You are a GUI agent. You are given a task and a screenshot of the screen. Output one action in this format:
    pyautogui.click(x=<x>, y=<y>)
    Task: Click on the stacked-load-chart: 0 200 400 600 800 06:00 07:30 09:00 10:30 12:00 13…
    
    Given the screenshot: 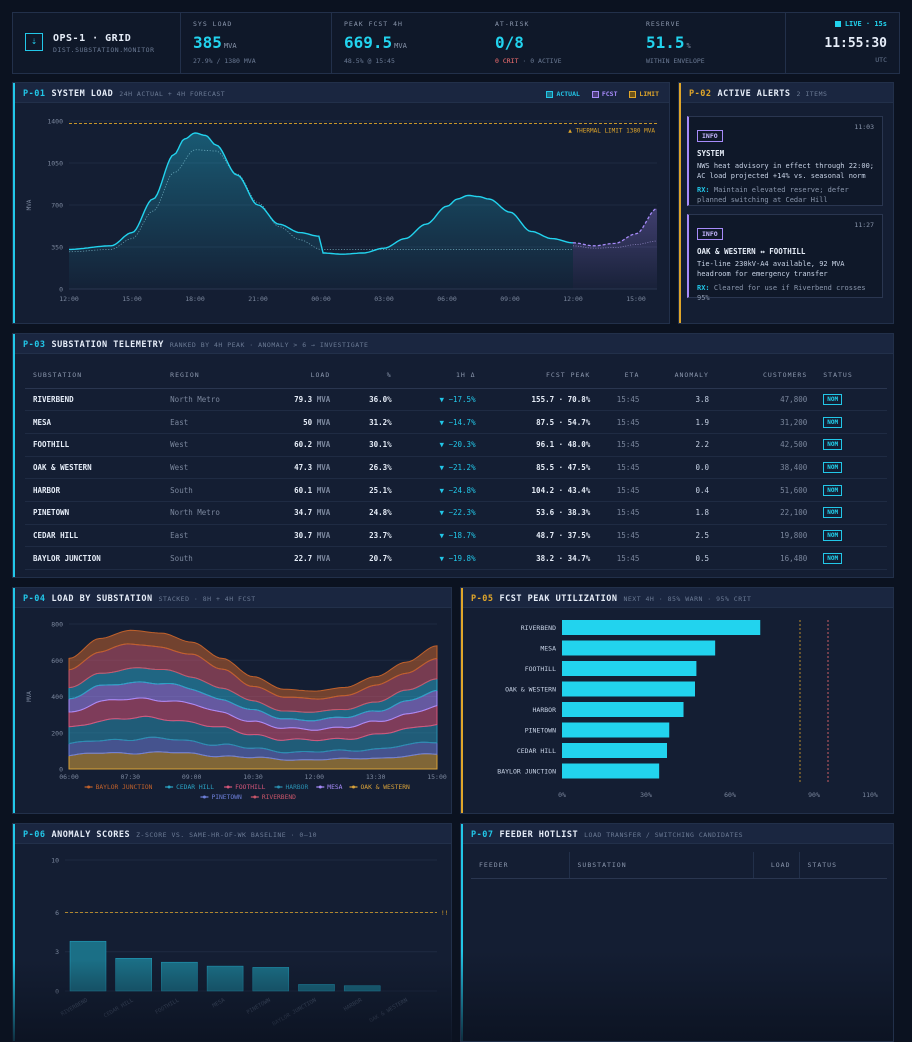 What is the action you would take?
    pyautogui.click(x=236, y=711)
    